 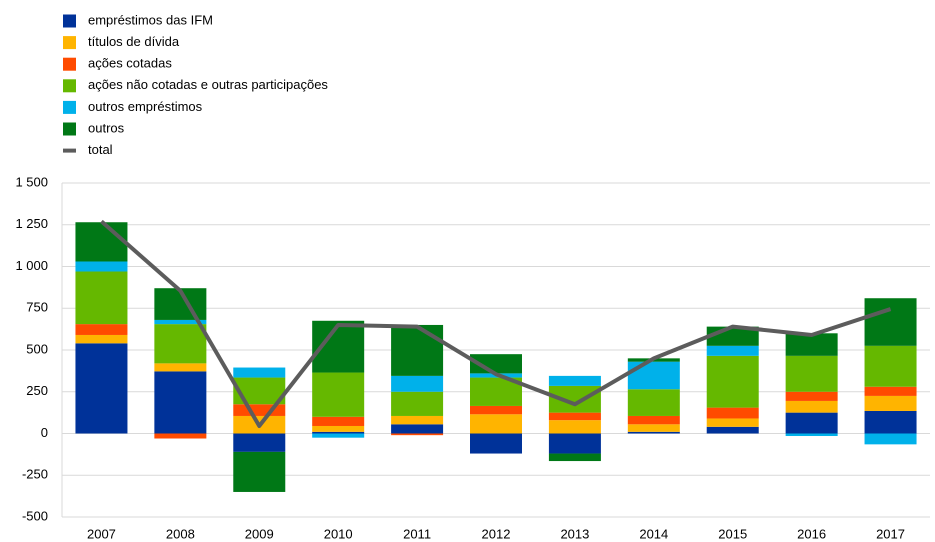 What do you see at coordinates (35, 474) in the screenshot?
I see `y-tick-label: -250` at bounding box center [35, 474].